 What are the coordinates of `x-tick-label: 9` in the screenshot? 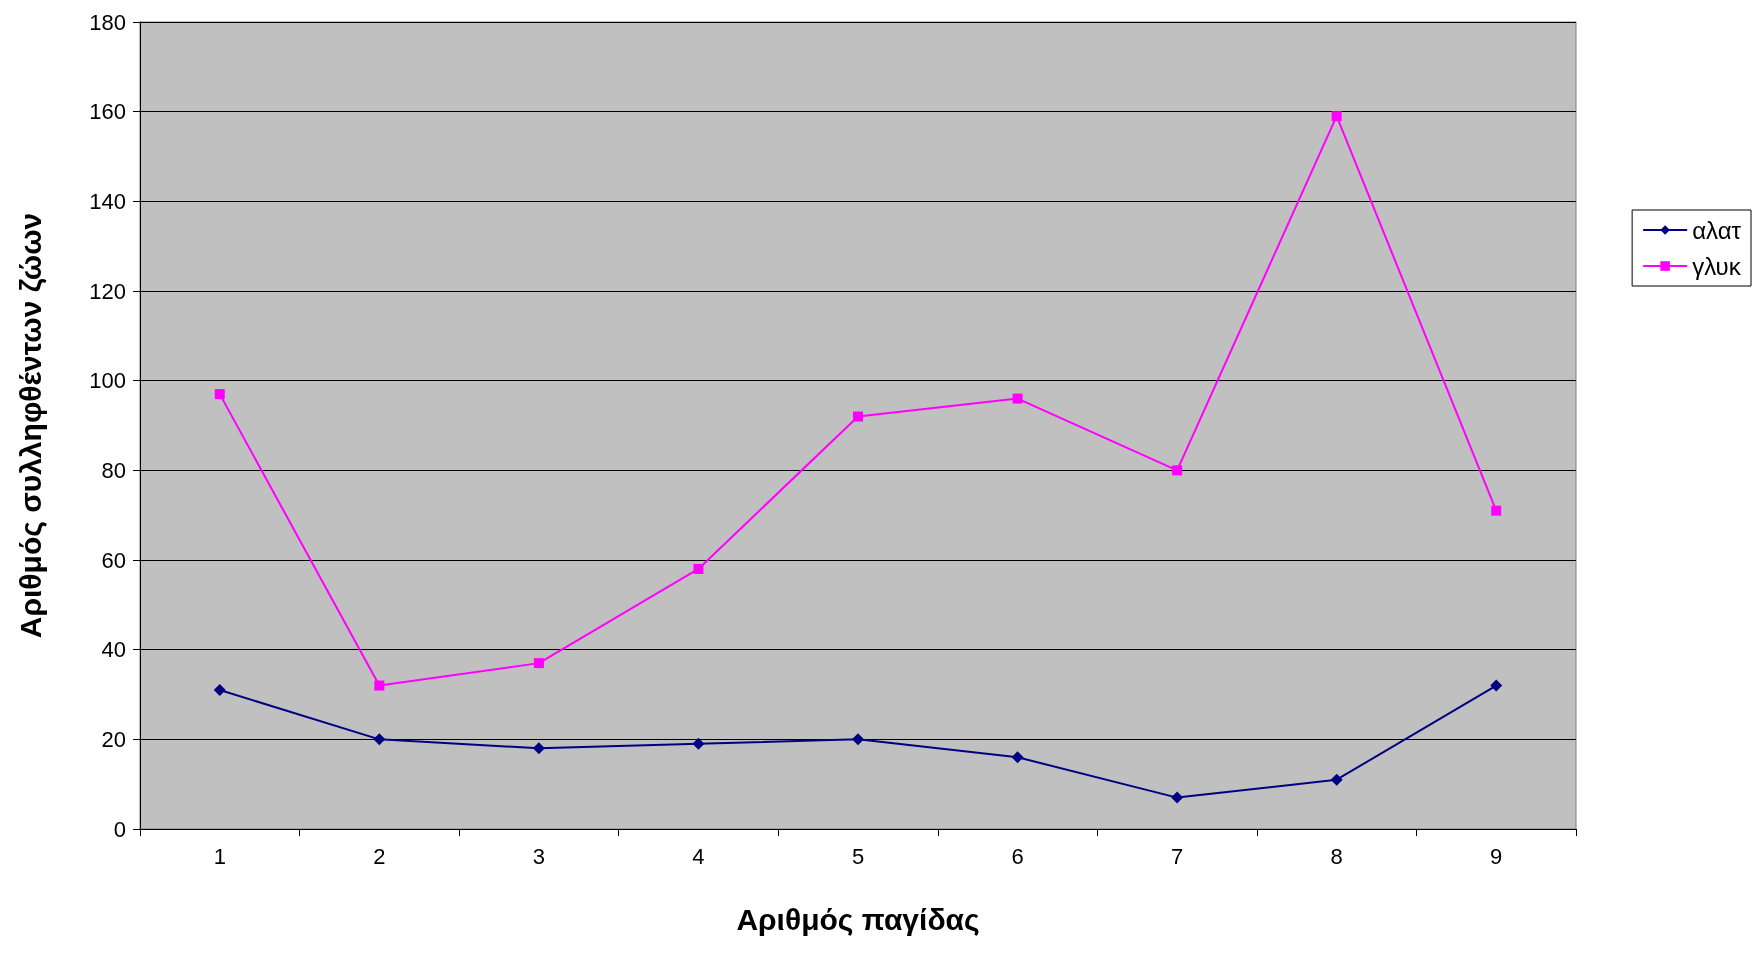 It's located at (1496, 856).